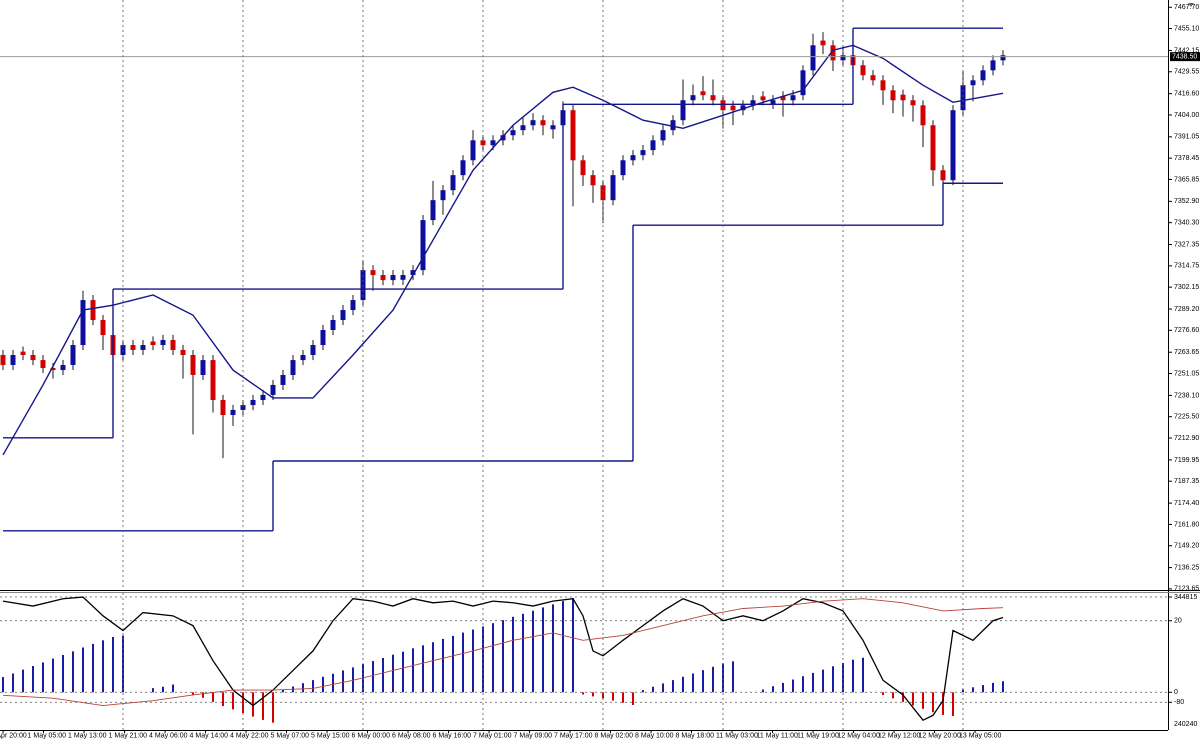 This screenshot has height=740, width=1200. I want to click on x-tick-label: 5 May 15:00, so click(330, 735).